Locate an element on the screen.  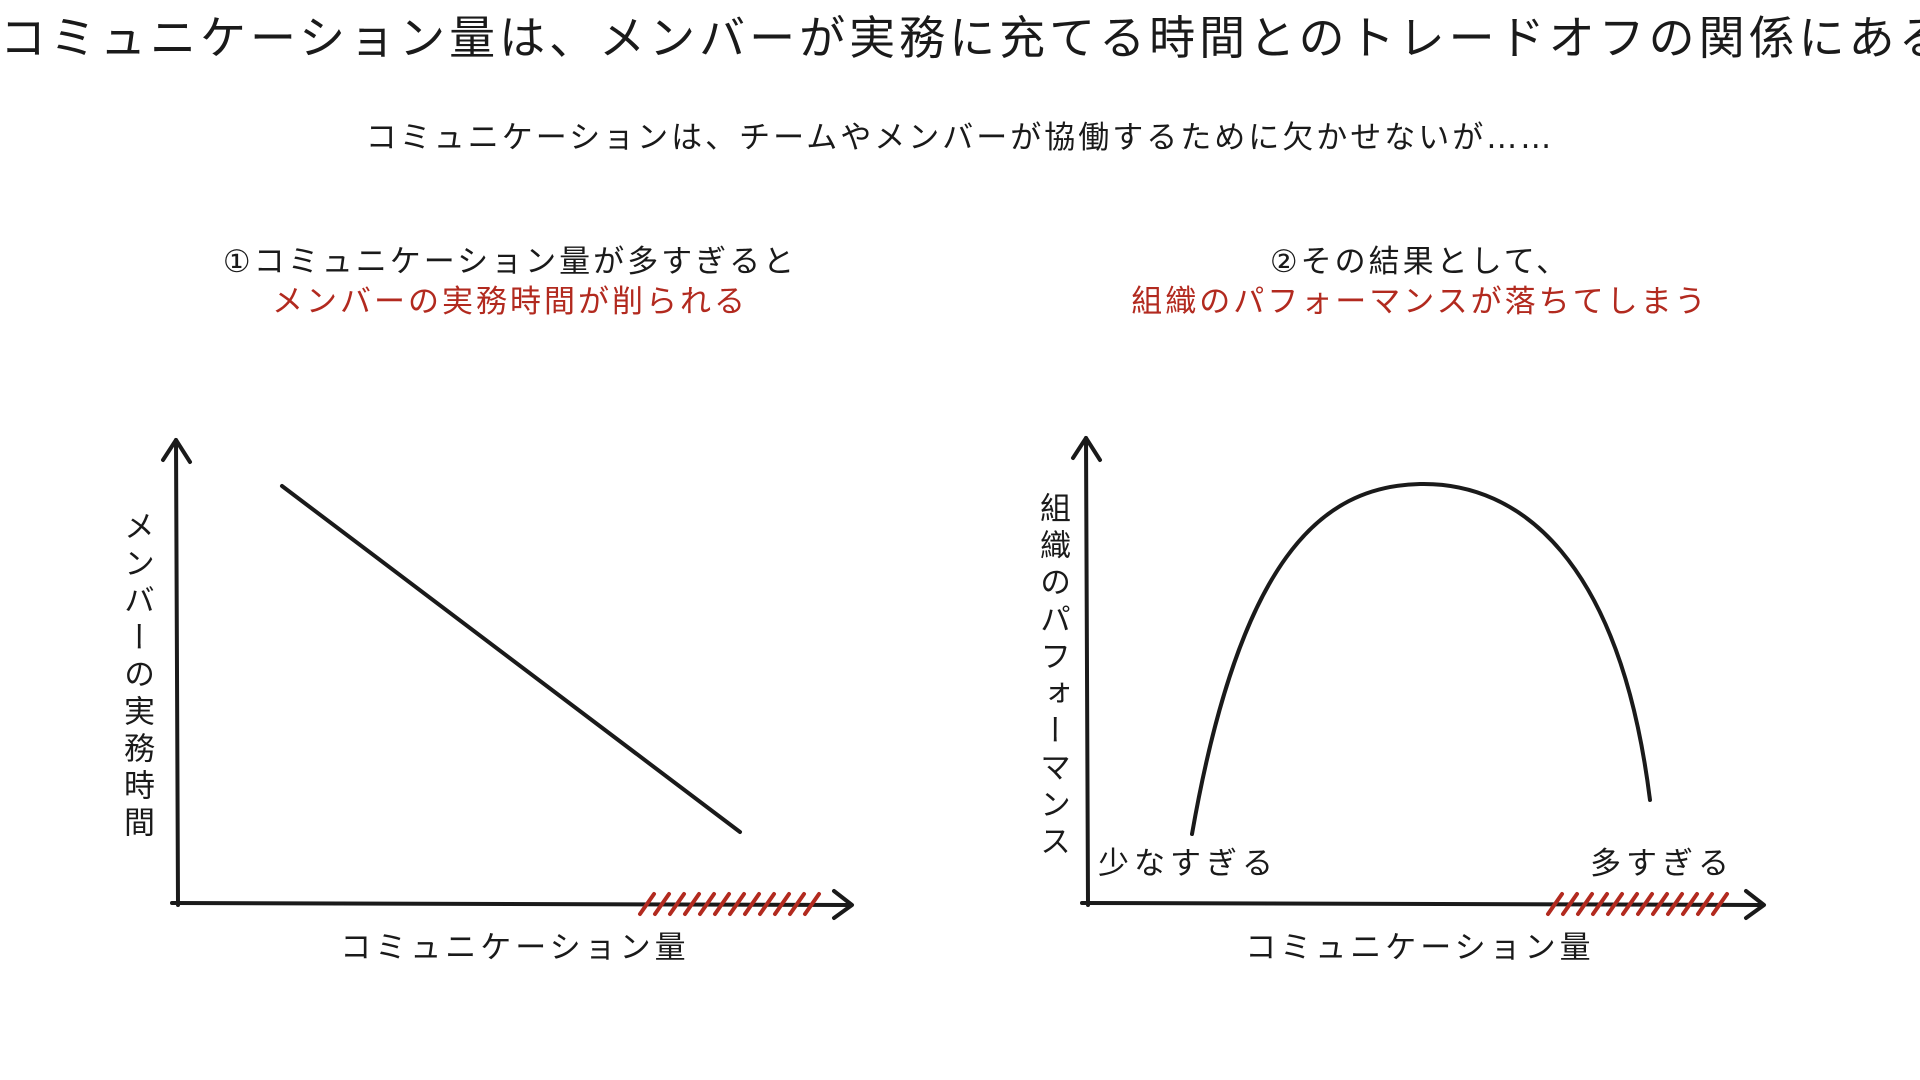
left-x-axis is located at coordinates (511, 904).